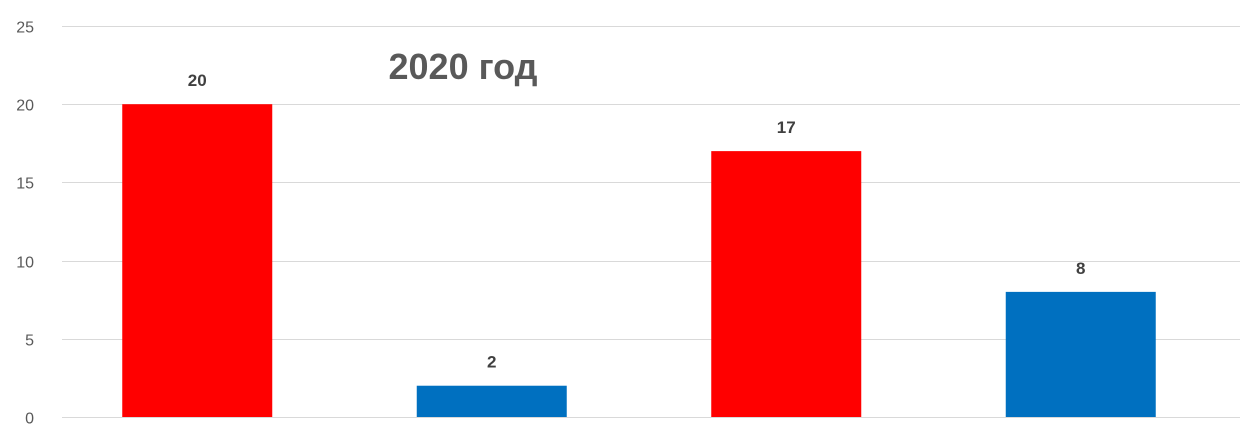 The image size is (1246, 428). I want to click on data-label-4: 8, so click(1080, 268).